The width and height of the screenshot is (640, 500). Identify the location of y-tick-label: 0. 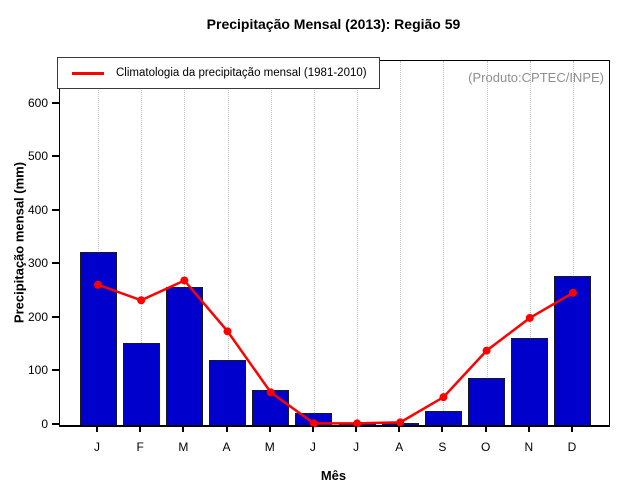
(44, 424).